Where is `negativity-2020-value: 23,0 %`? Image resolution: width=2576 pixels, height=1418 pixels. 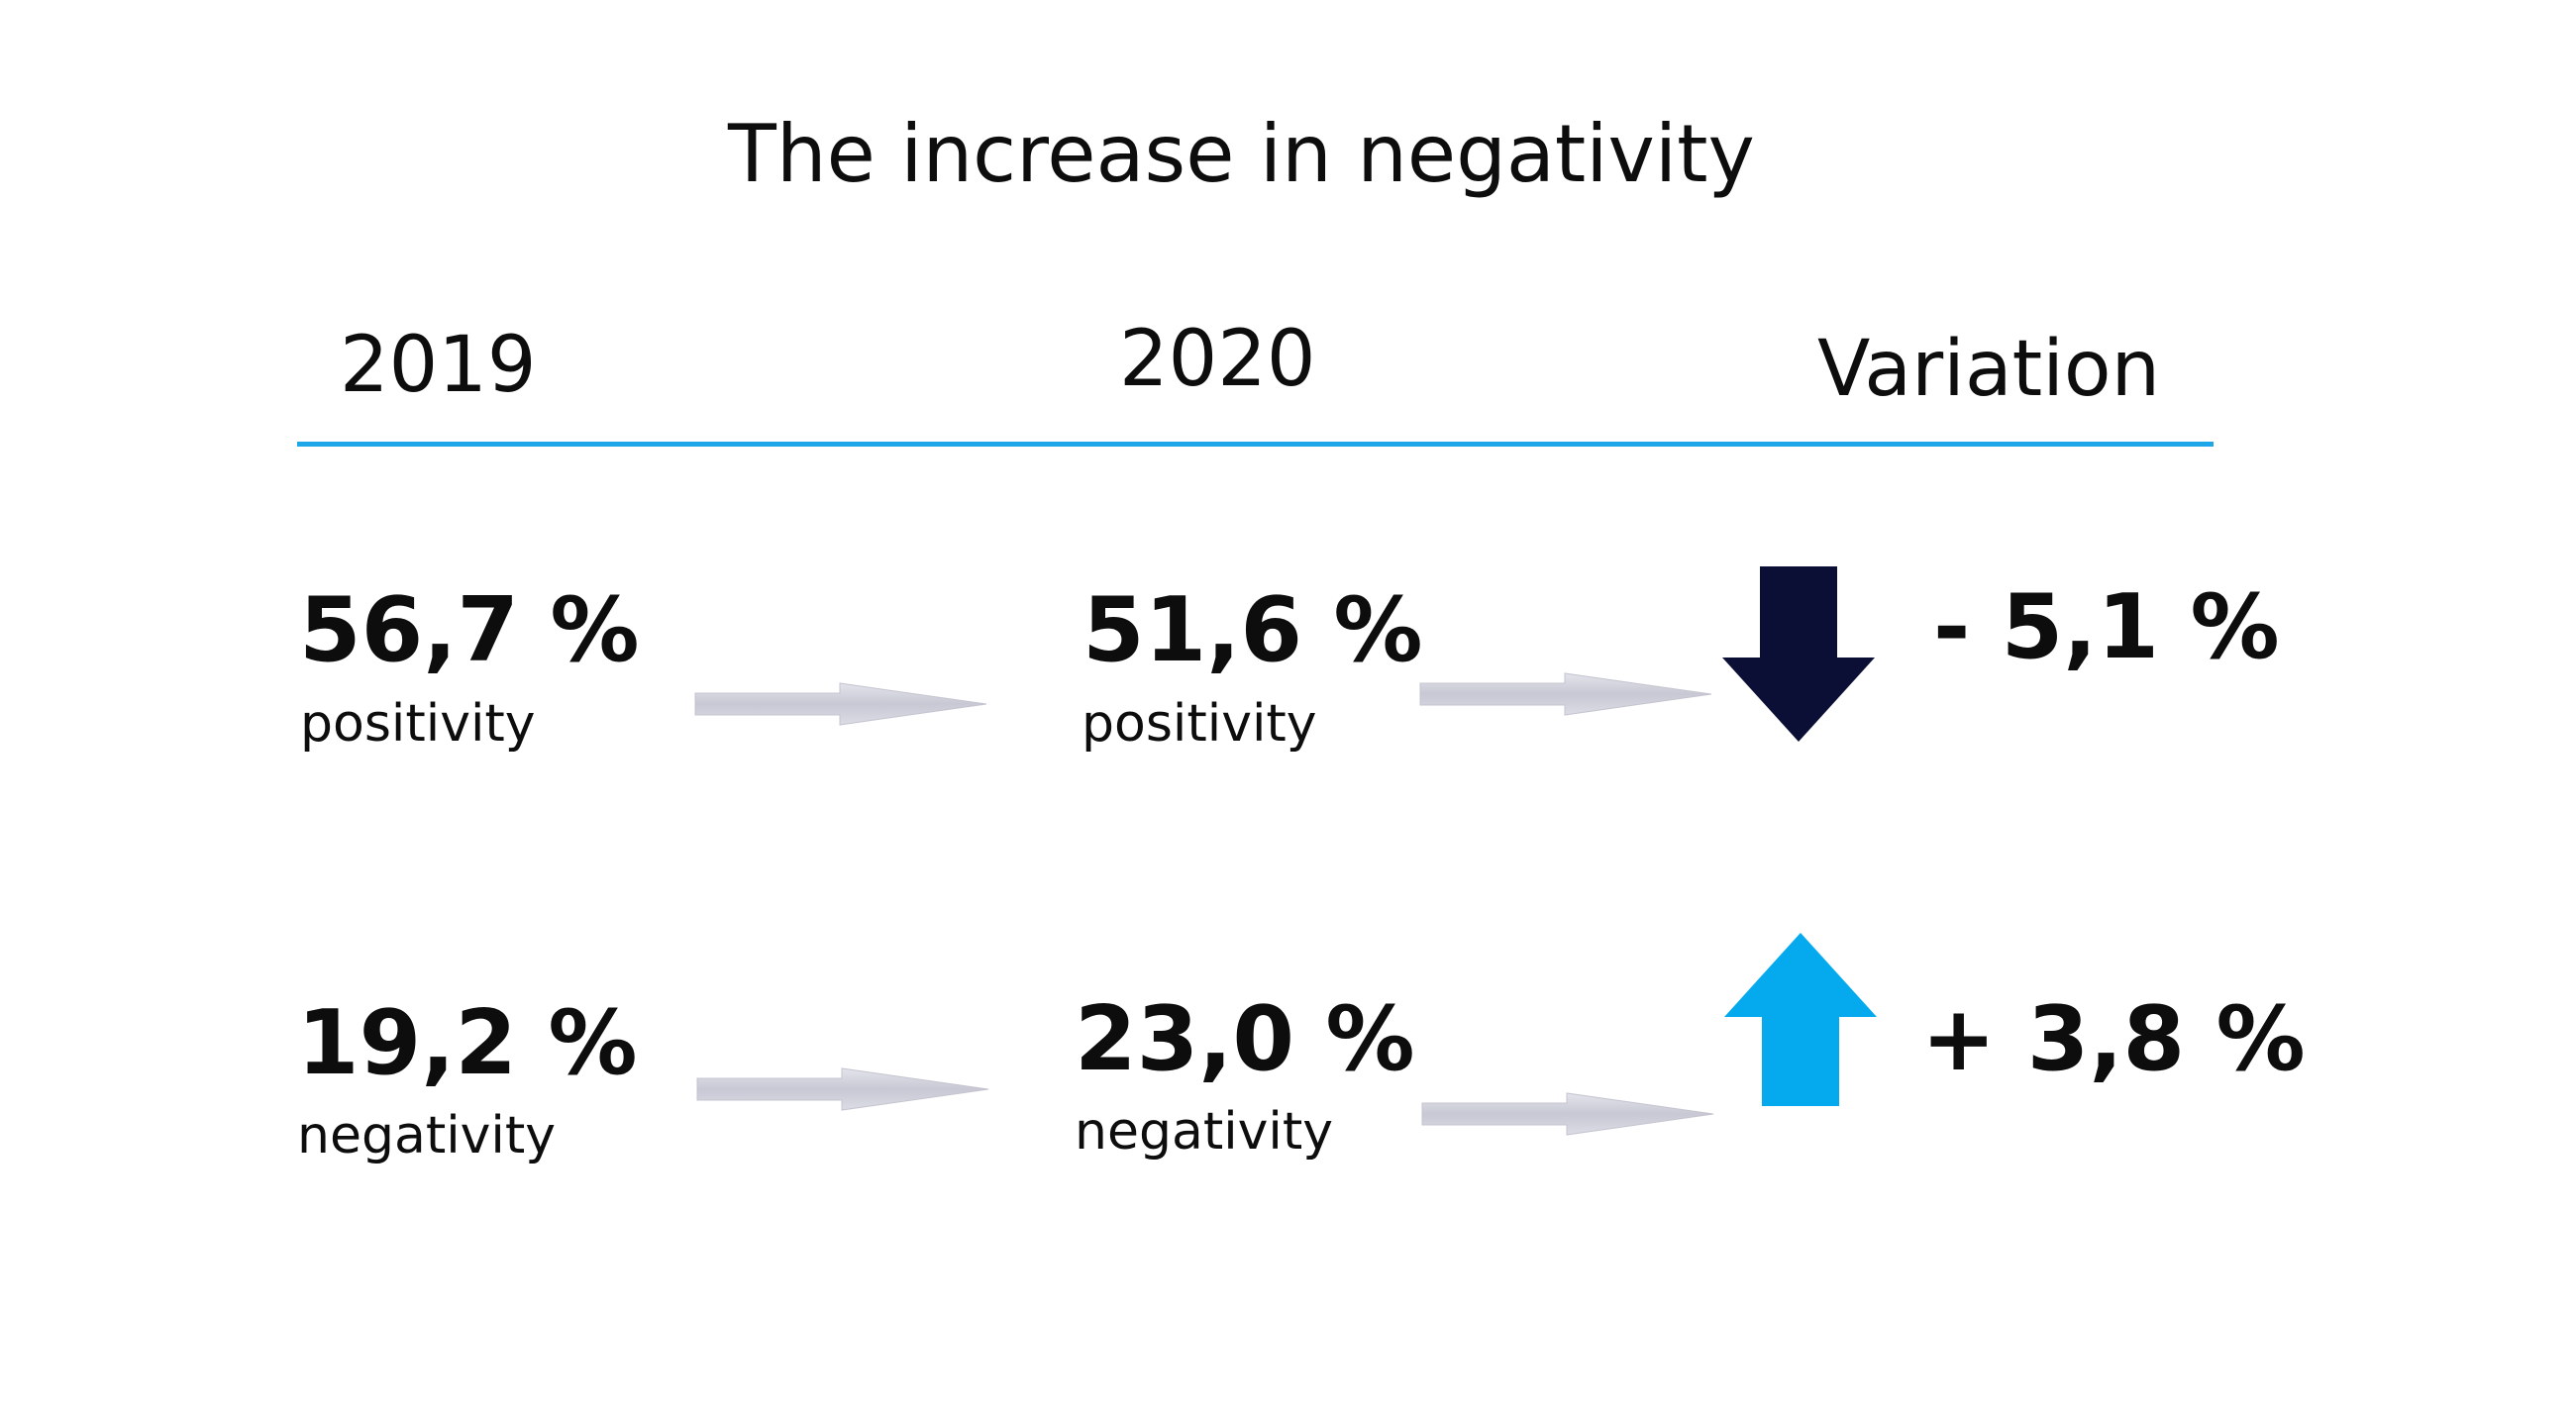
negativity-2020-value: 23,0 % is located at coordinates (1245, 1039).